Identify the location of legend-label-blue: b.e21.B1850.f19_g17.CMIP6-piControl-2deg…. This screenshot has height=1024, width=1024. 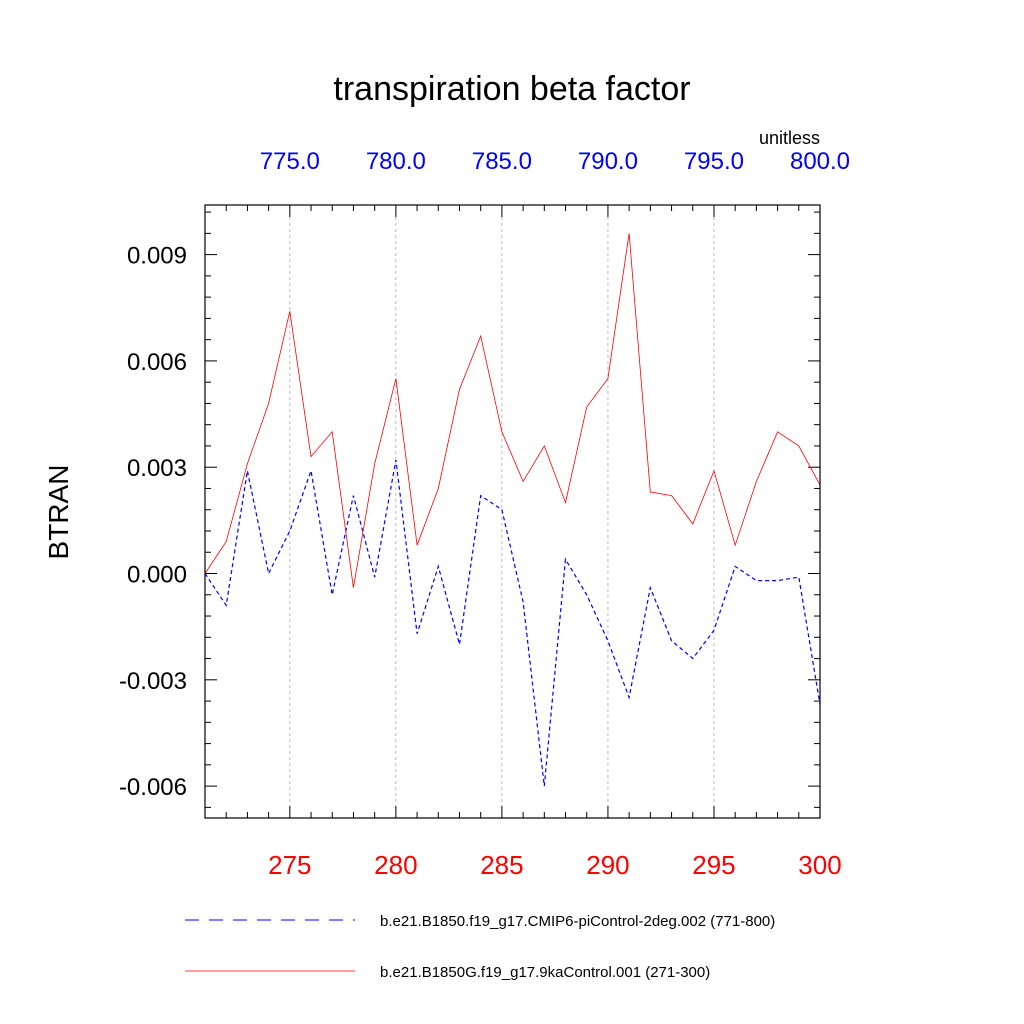
(577, 921).